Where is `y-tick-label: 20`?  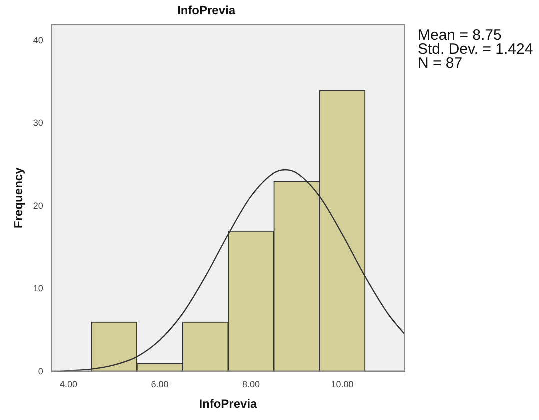
y-tick-label: 20 is located at coordinates (38, 205).